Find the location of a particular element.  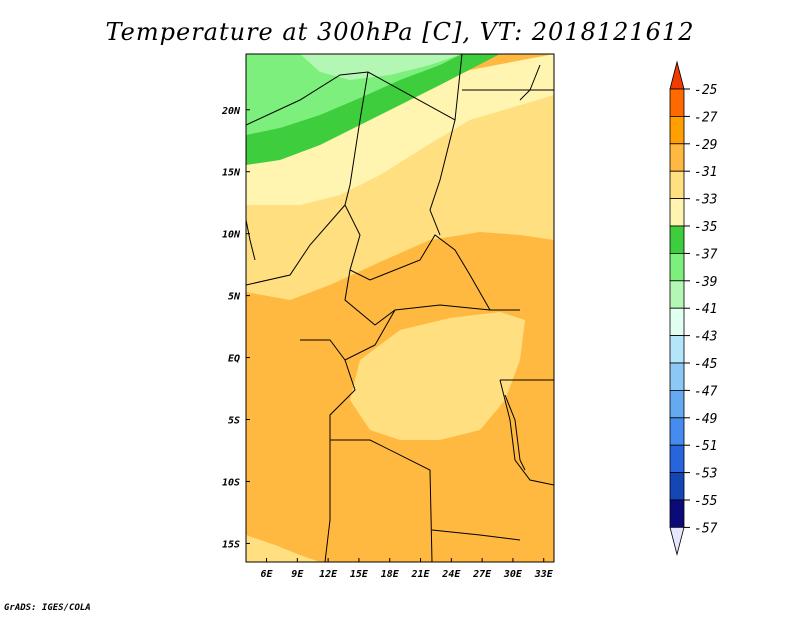

lon-tick-label: 27E is located at coordinates (482, 574).